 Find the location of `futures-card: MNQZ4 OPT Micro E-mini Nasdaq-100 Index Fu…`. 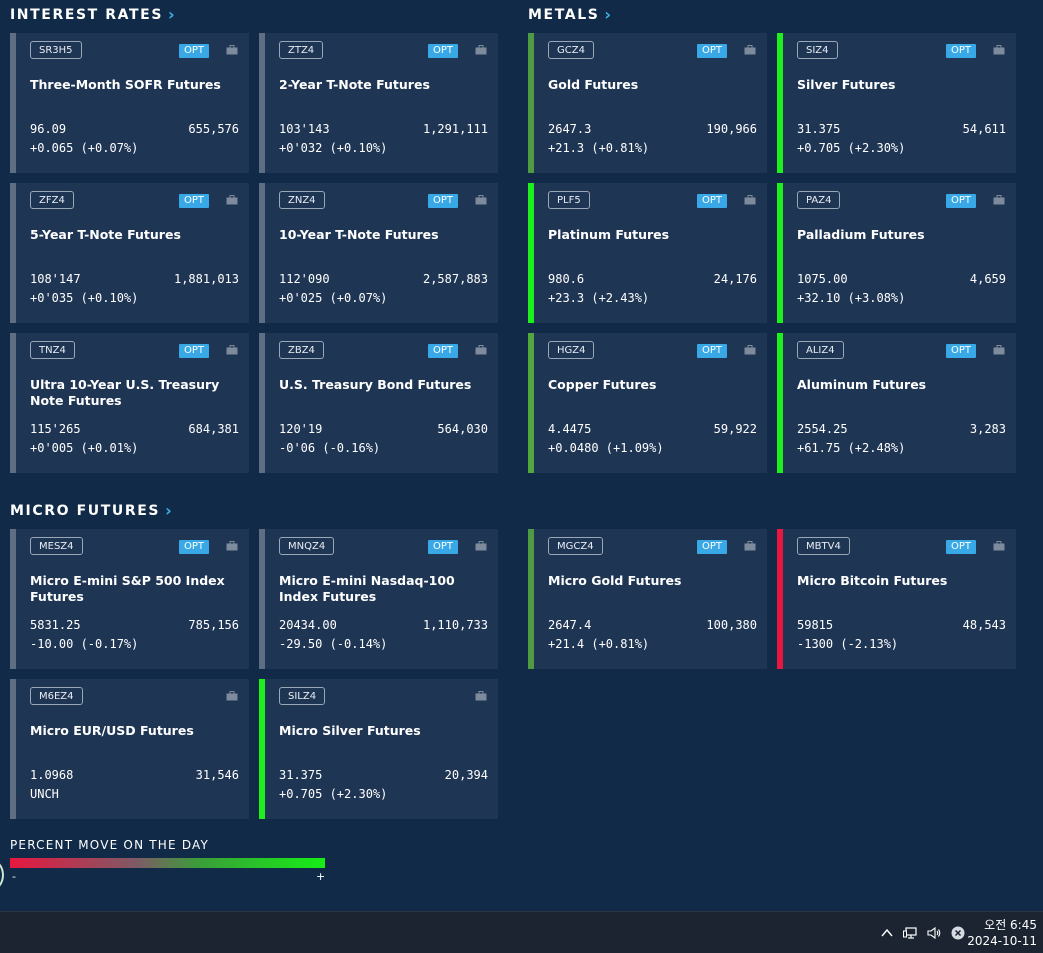

futures-card: MNQZ4 OPT Micro E-mini Nasdaq-100 Index Fu… is located at coordinates (378, 599).